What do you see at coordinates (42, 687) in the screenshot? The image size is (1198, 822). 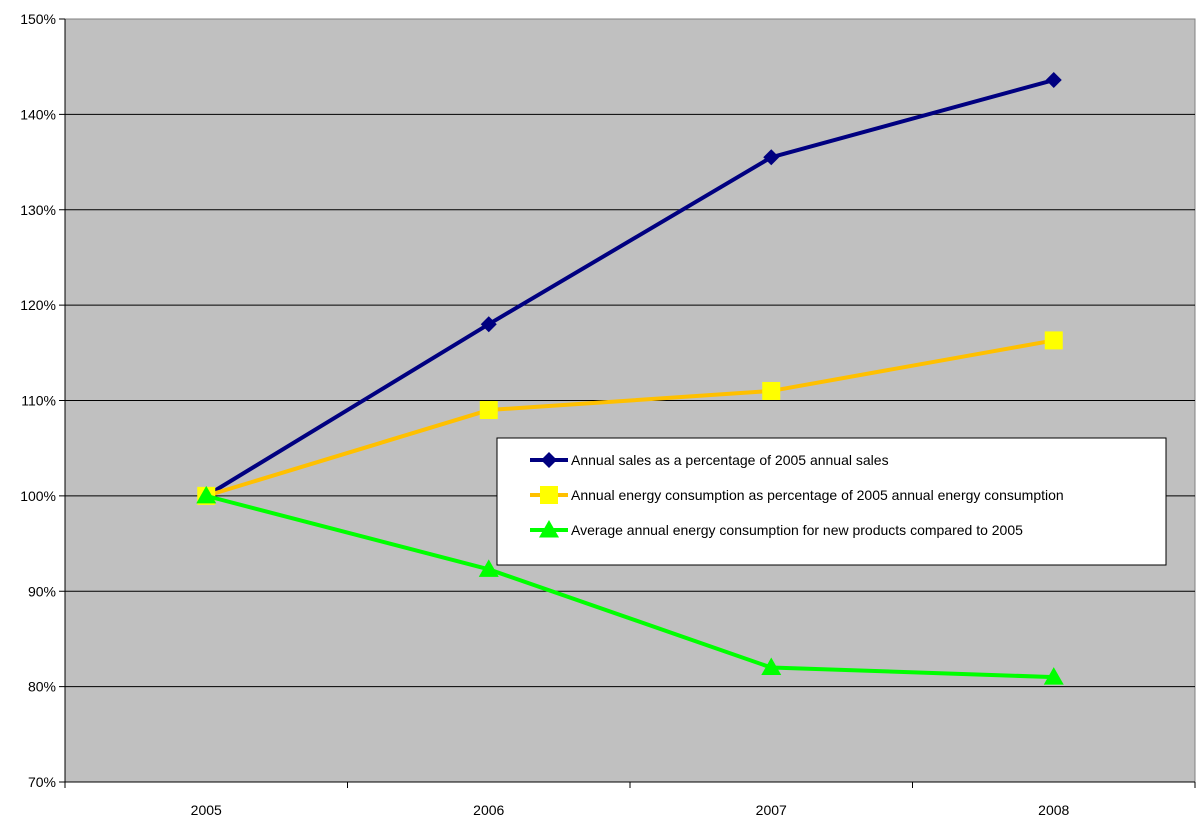 I see `y-tick-label: 80%` at bounding box center [42, 687].